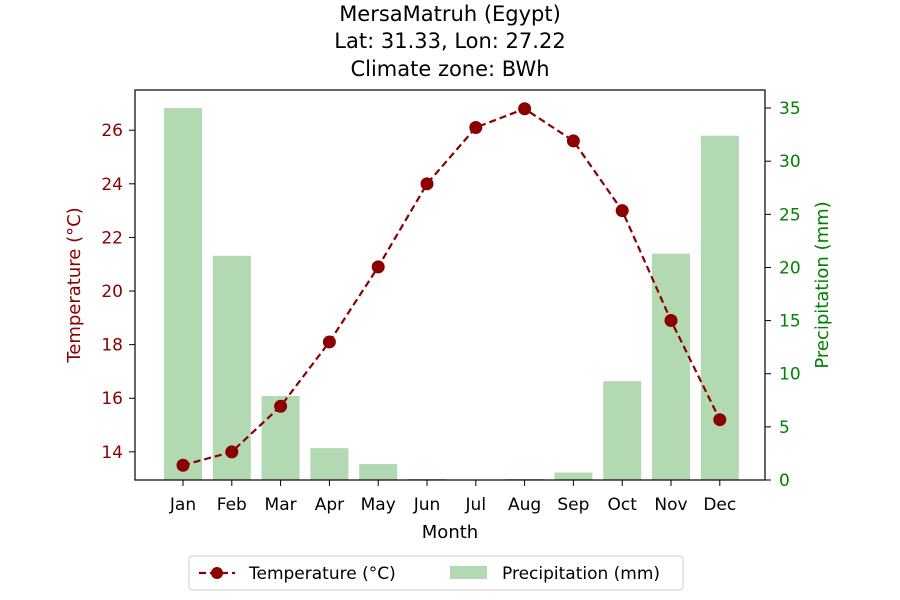 The image size is (900, 600). What do you see at coordinates (784, 428) in the screenshot?
I see `right-tick-label: 5` at bounding box center [784, 428].